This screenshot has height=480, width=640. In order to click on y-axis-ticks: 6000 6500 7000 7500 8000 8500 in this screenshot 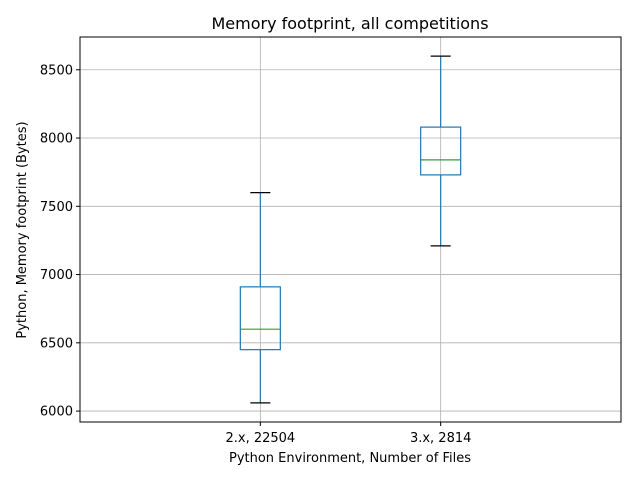, I will do `click(60, 241)`.